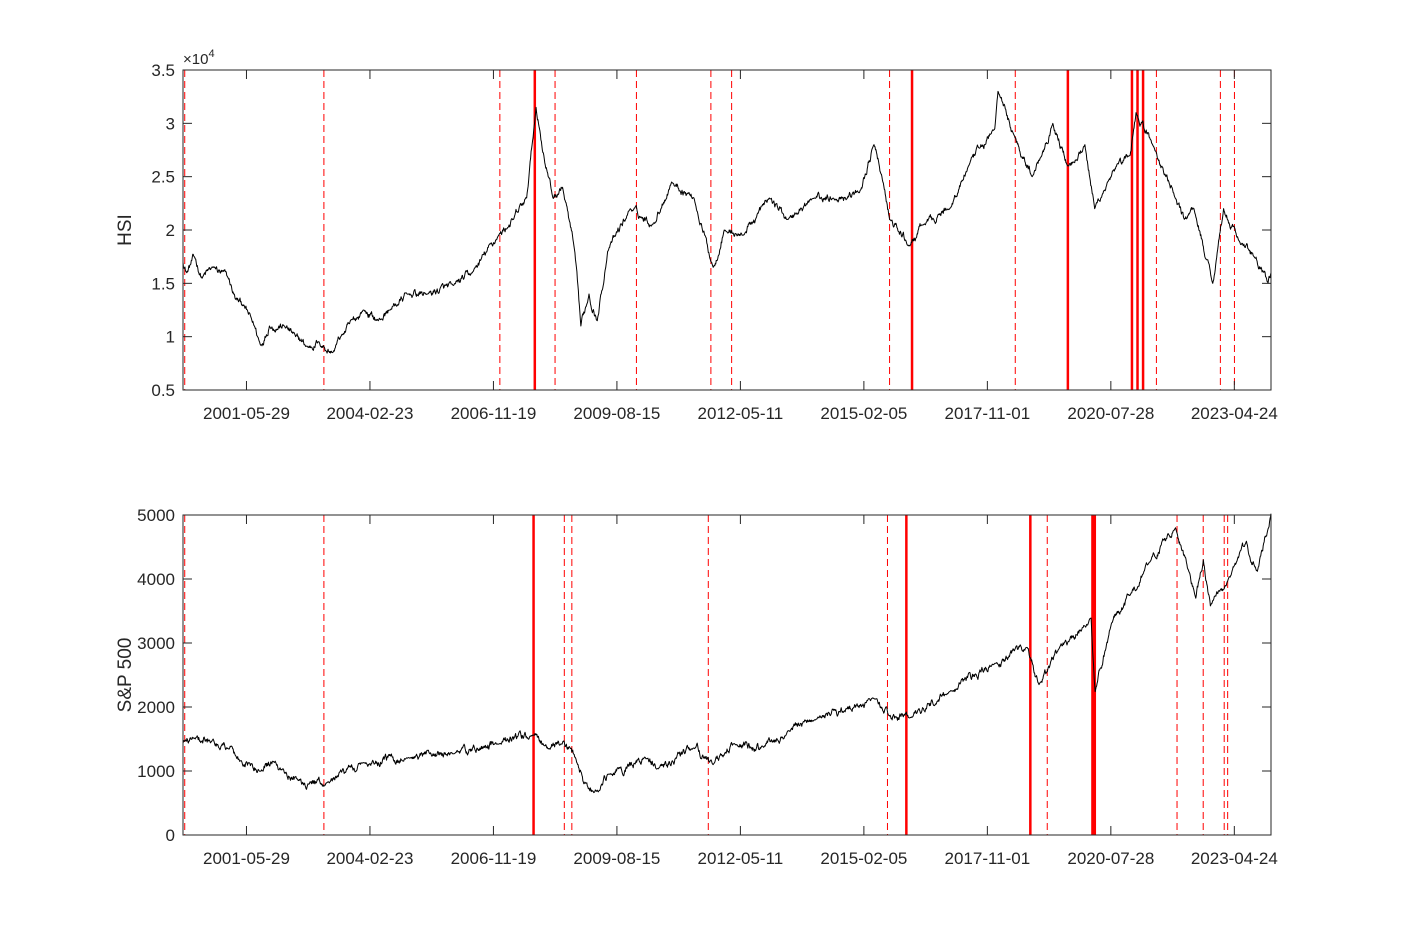 Image resolution: width=1406 pixels, height=938 pixels. I want to click on hsi-x-tick-label-5: 2015-02-05, so click(863, 413).